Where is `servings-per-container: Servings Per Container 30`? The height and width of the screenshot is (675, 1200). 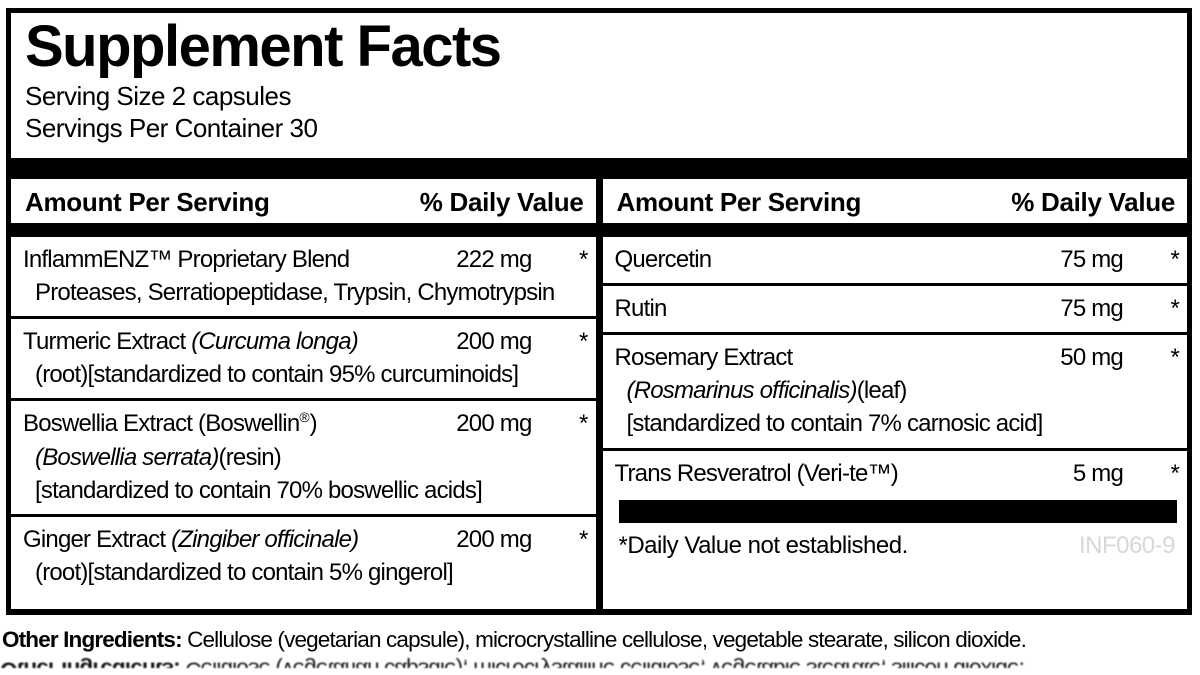
servings-per-container: Servings Per Container 30 is located at coordinates (171, 128).